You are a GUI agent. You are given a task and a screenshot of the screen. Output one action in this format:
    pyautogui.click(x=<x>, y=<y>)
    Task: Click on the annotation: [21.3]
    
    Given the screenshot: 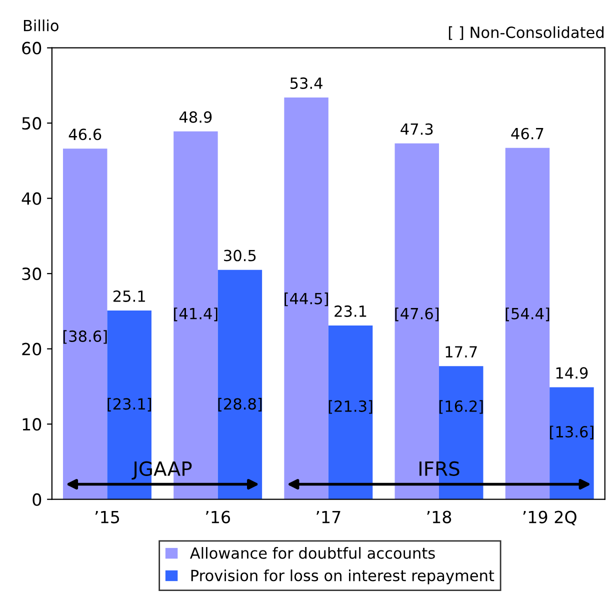 What is the action you would take?
    pyautogui.click(x=350, y=407)
    